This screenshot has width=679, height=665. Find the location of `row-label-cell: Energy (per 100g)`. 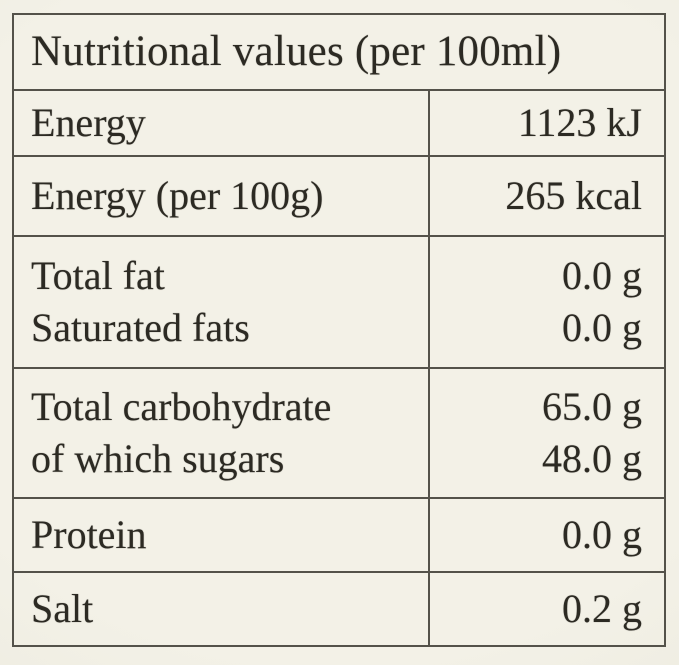

row-label-cell: Energy (per 100g) is located at coordinates (221, 196).